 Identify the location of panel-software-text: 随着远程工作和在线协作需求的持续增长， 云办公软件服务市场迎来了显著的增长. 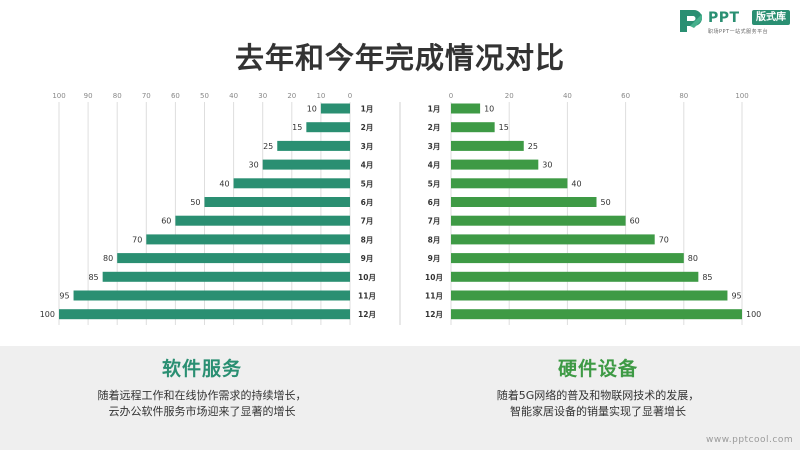
(202, 404).